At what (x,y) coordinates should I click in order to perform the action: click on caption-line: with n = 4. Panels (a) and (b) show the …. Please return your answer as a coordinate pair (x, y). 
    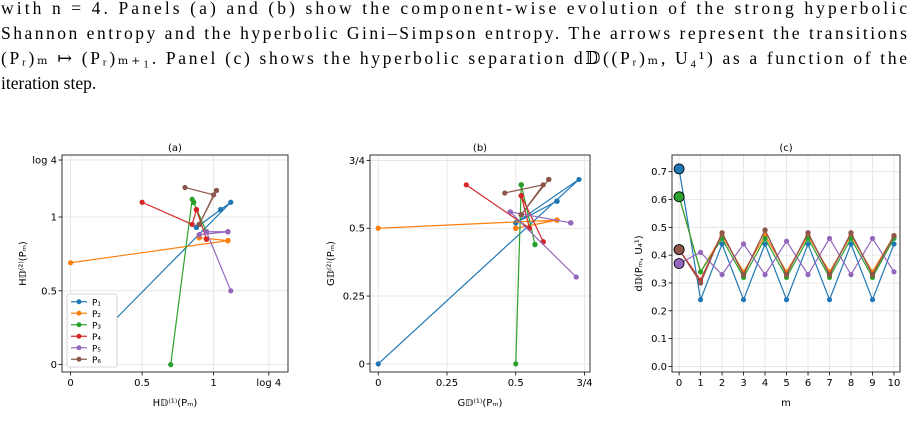
    Looking at the image, I should click on (454, 9).